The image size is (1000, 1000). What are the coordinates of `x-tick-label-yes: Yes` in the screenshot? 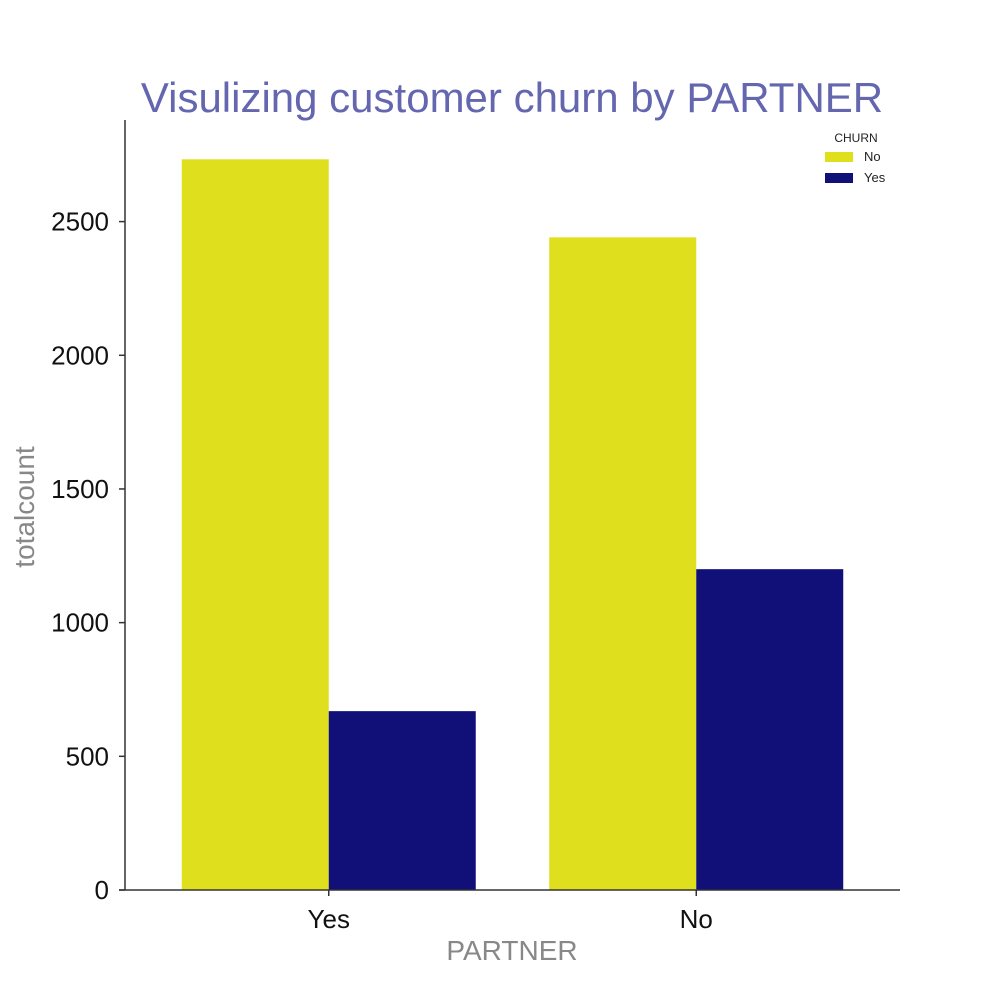 It's located at (329, 919).